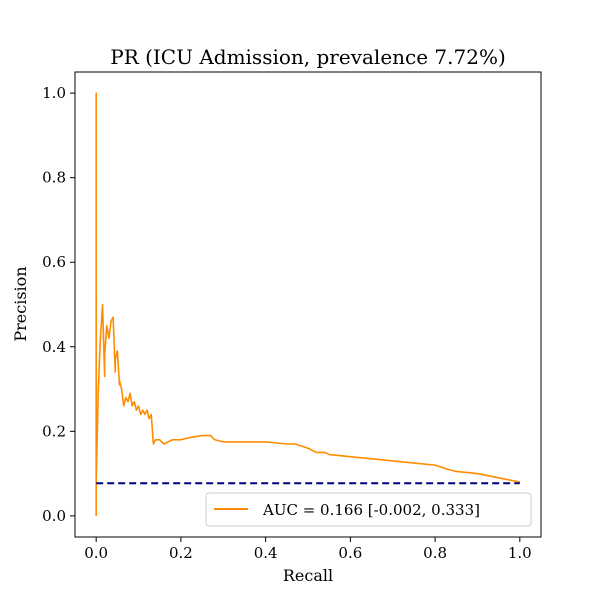 The height and width of the screenshot is (600, 600). Describe the element at coordinates (371, 510) in the screenshot. I see `legend-label: AUC = 0.166 [-0.002, 0.333]` at that location.